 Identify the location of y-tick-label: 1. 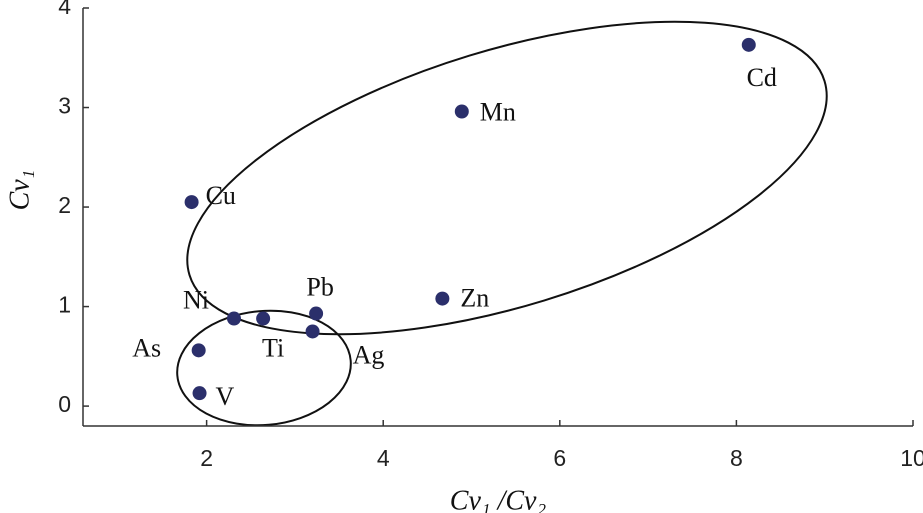
(64, 305).